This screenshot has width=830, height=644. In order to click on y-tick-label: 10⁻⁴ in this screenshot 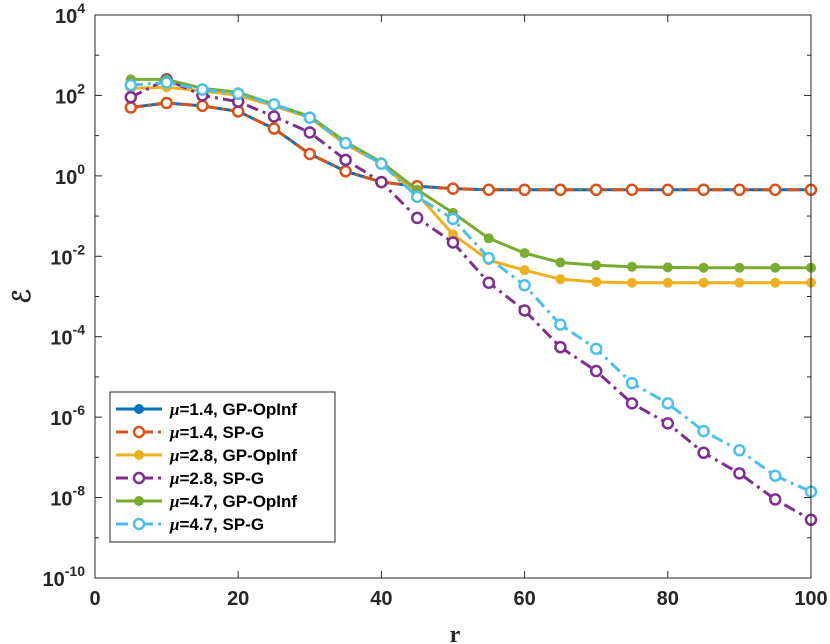, I will do `click(67, 336)`.